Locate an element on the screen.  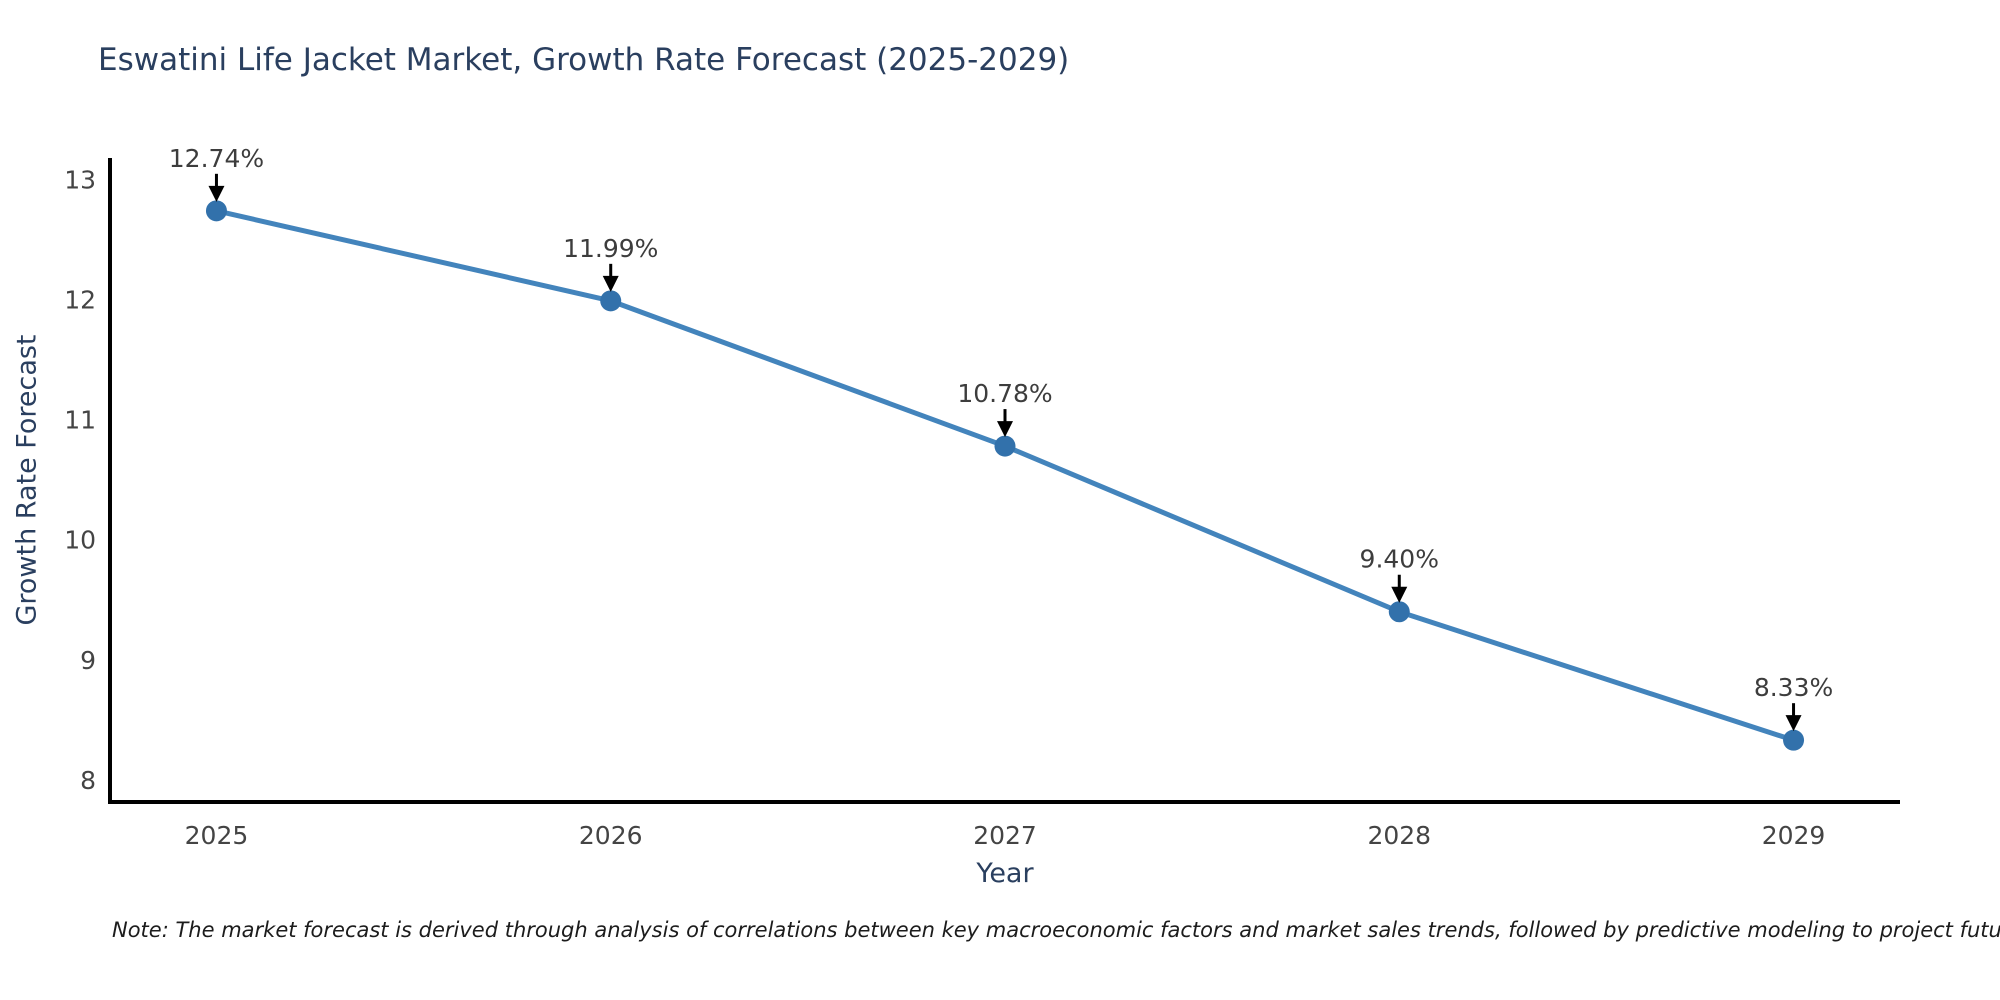
x-tick-label: 2027 is located at coordinates (1005, 835).